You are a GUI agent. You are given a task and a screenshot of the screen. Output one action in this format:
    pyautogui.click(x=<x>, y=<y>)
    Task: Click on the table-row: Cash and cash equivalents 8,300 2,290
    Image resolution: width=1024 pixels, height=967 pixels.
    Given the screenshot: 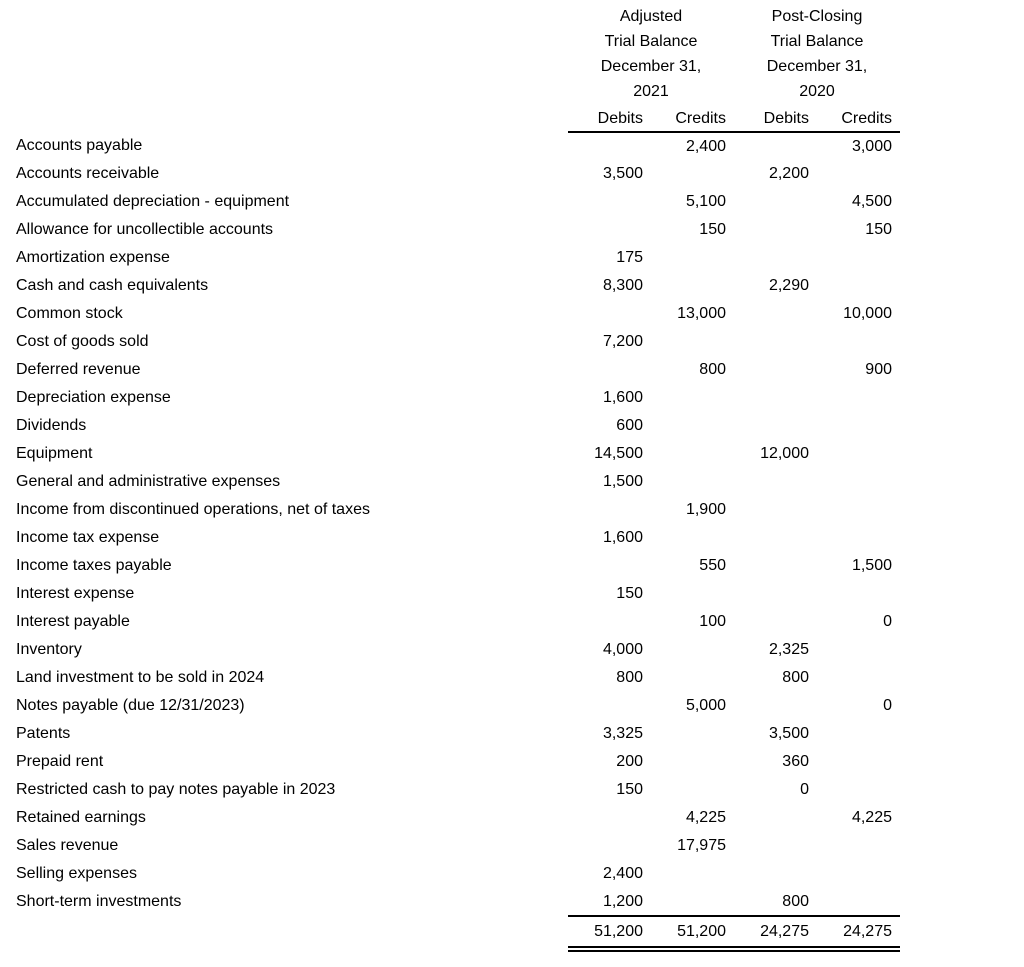 What is the action you would take?
    pyautogui.click(x=458, y=286)
    